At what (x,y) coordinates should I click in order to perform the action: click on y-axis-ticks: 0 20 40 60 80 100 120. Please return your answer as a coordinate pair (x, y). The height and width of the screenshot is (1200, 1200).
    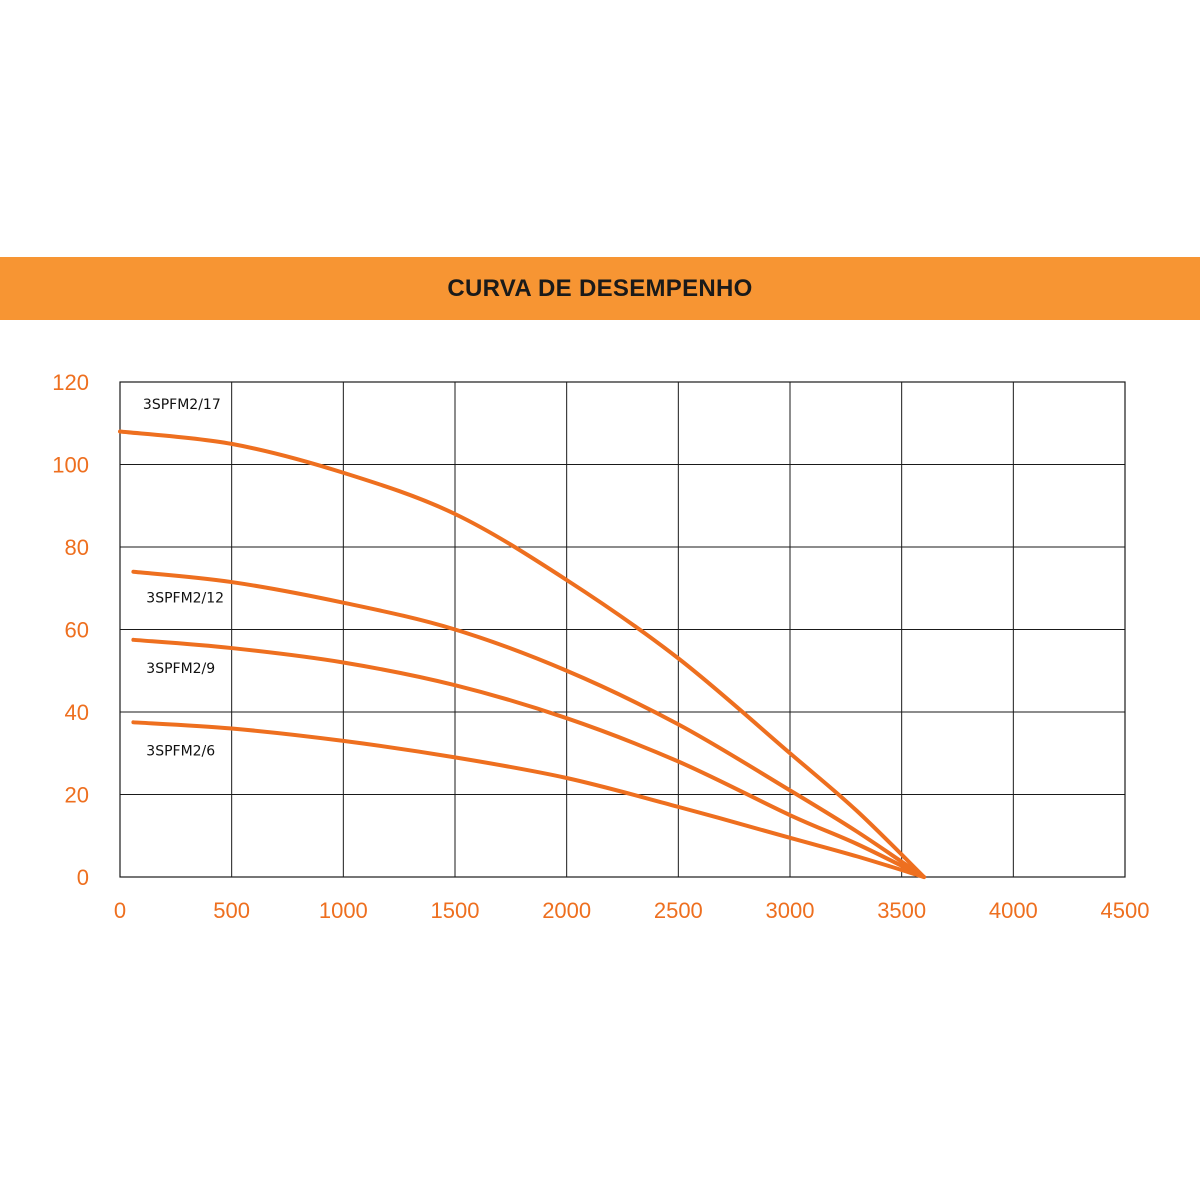
    Looking at the image, I should click on (70, 630).